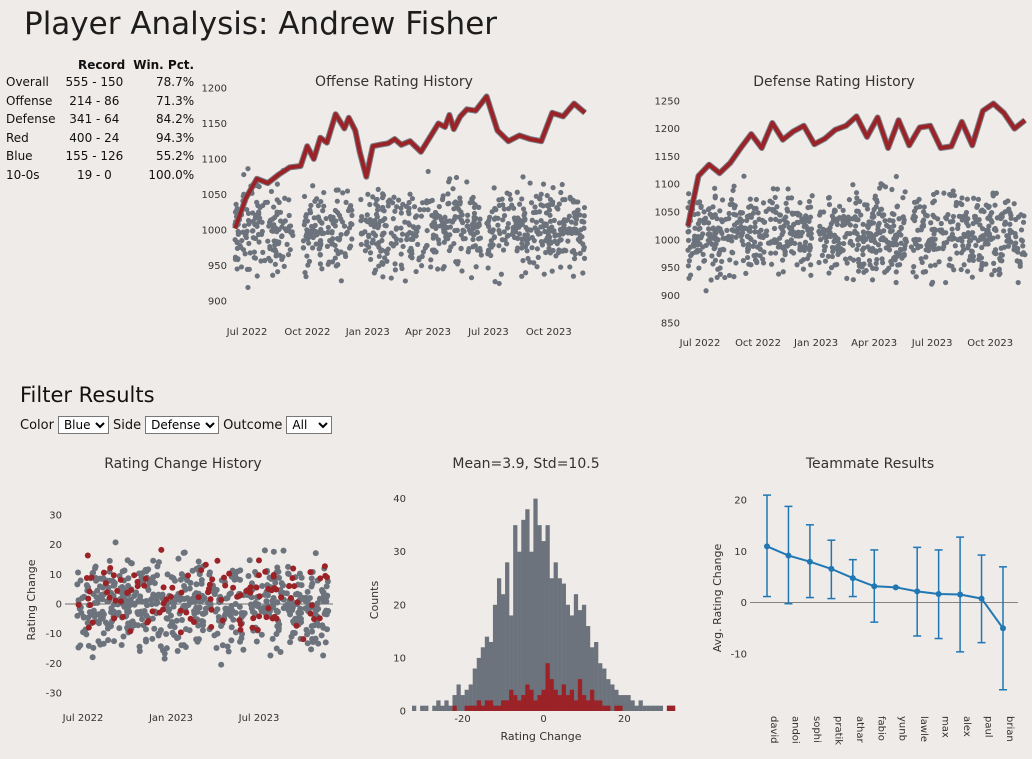  What do you see at coordinates (261, 24) in the screenshot?
I see `page-title: Player Analysis: Andrew Fisher` at bounding box center [261, 24].